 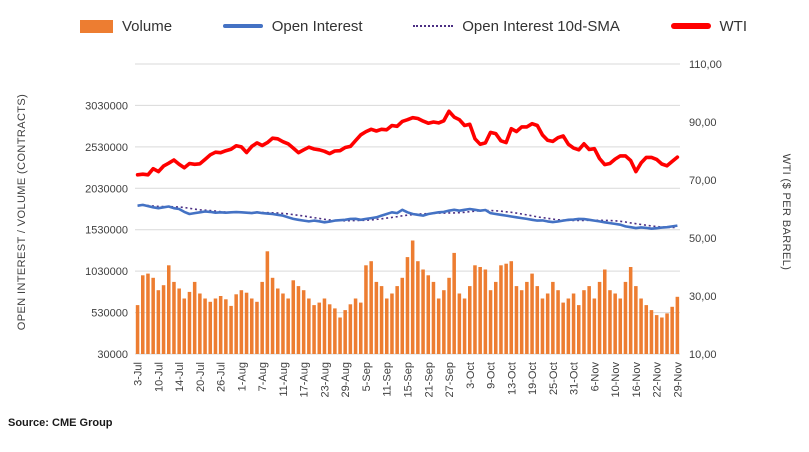 I want to click on open-interest-line, so click(x=407, y=216).